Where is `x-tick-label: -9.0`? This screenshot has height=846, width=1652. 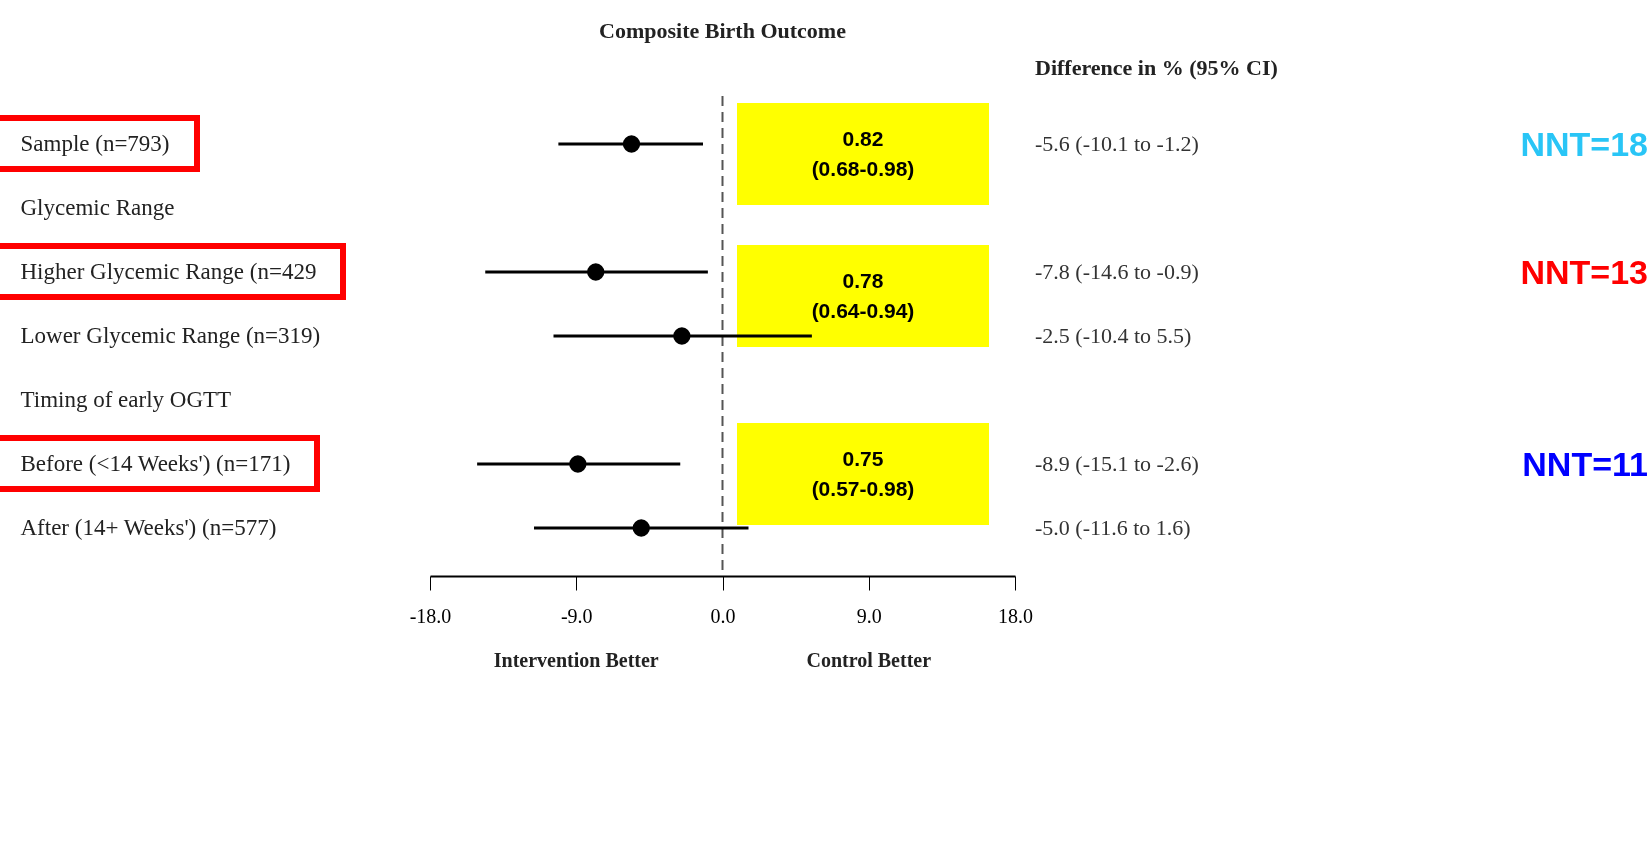
x-tick-label: -9.0 is located at coordinates (576, 615).